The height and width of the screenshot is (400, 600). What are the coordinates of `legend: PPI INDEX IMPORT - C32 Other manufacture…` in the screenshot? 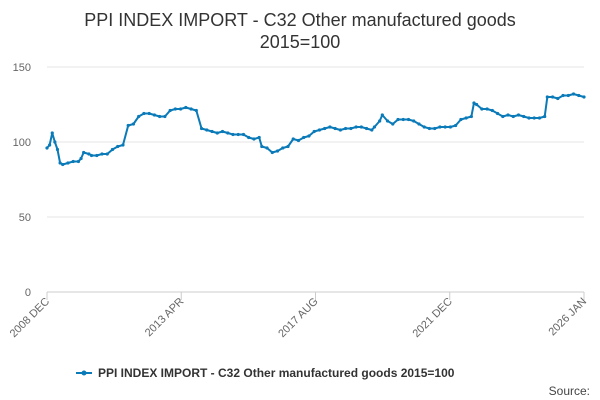 It's located at (265, 373).